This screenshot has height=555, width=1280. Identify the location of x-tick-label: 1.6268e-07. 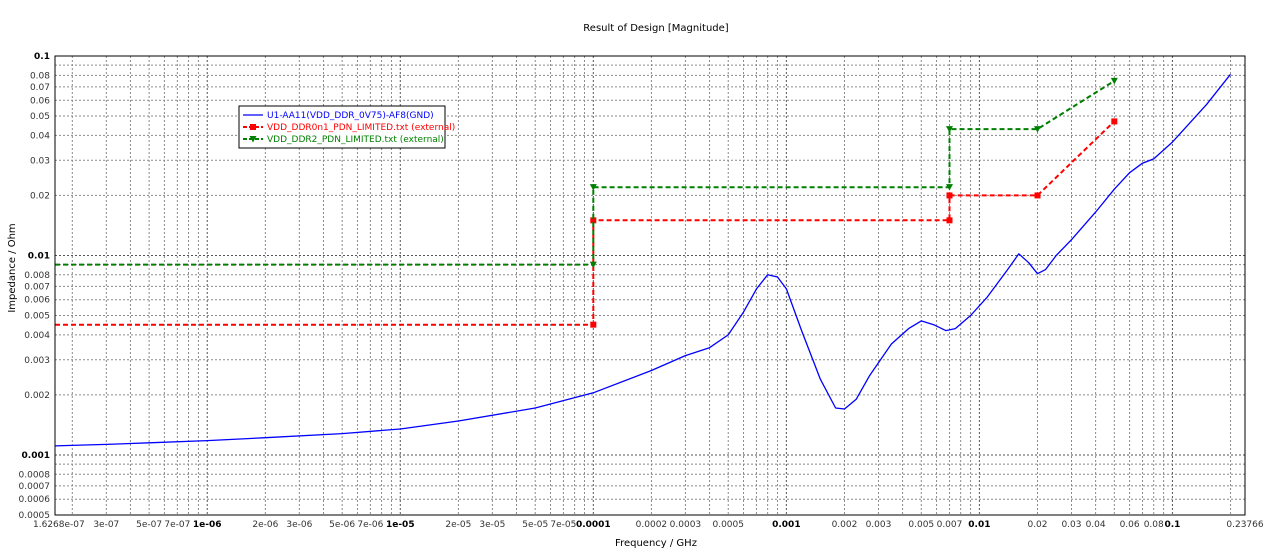
(59, 525).